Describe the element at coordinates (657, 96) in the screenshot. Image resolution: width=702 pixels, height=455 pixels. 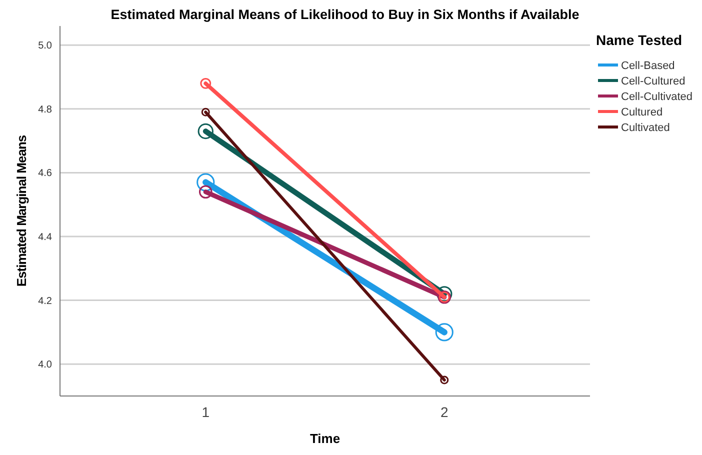
I see `legend-label: Cell-Cultivated` at that location.